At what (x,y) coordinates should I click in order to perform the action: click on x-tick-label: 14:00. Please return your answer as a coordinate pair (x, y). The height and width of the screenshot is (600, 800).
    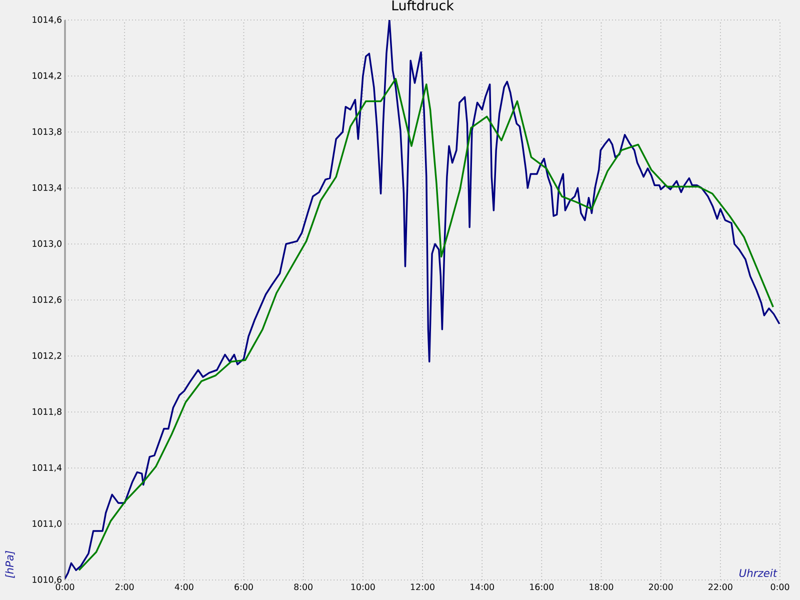
    Looking at the image, I should click on (482, 587).